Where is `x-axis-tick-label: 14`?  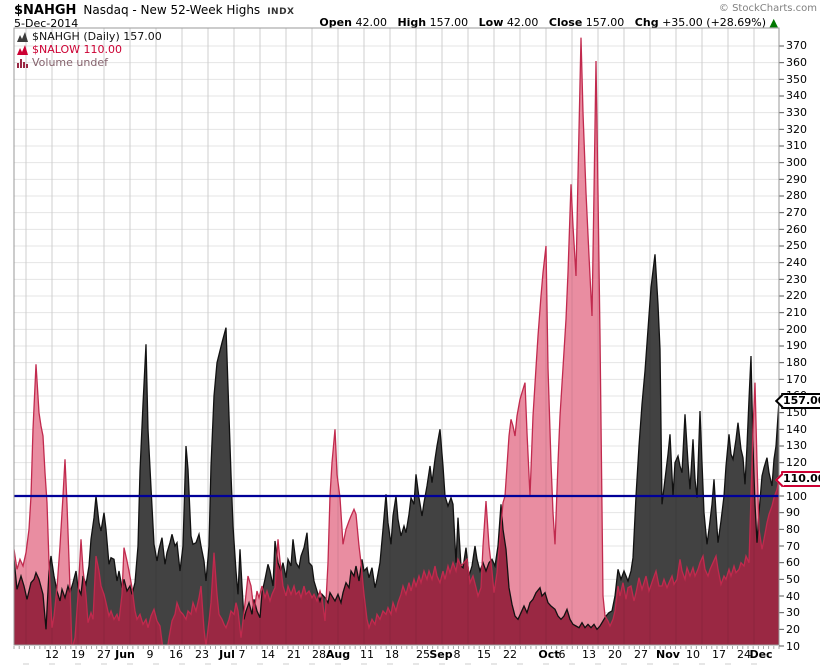 x-axis-tick-label: 14 is located at coordinates (268, 654).